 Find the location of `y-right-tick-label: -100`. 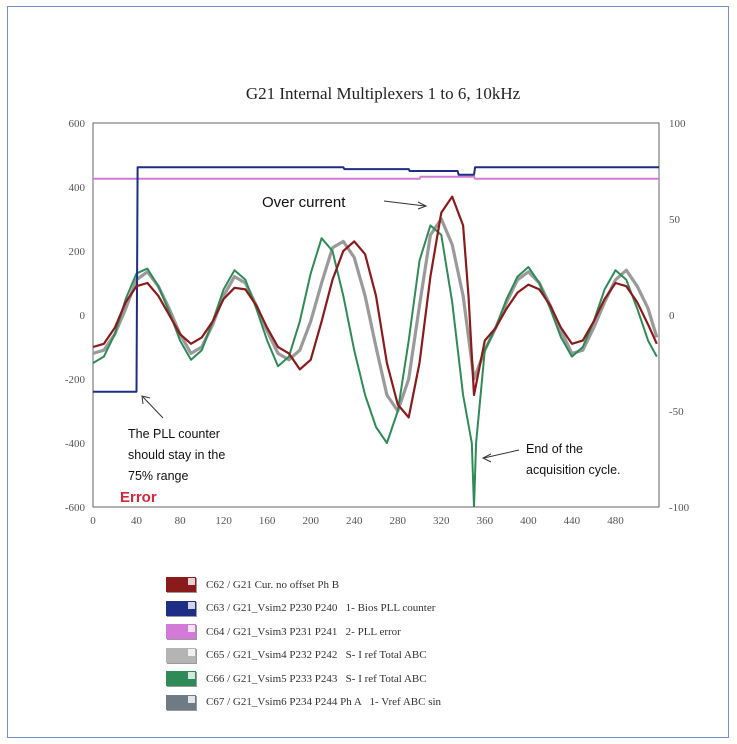

y-right-tick-label: -100 is located at coordinates (679, 508).